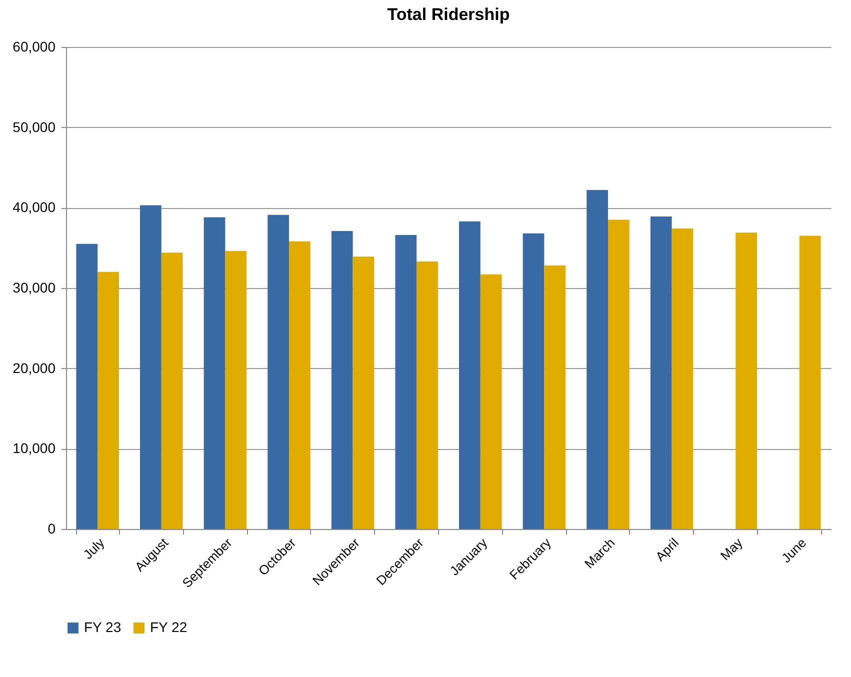  I want to click on legend-label: FY 23, so click(103, 627).